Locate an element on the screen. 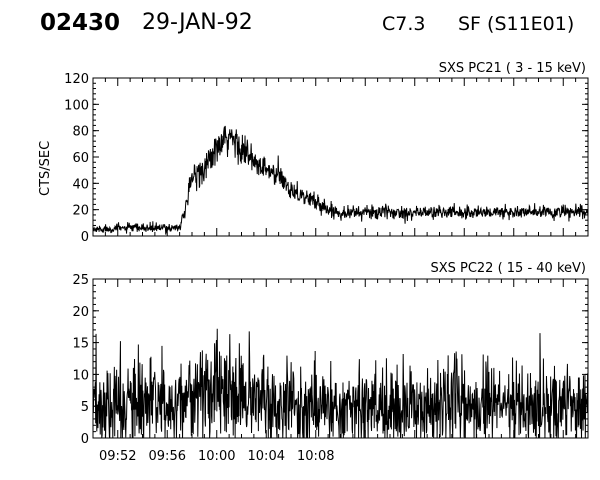  event-date: 29-JAN-92 is located at coordinates (197, 22).